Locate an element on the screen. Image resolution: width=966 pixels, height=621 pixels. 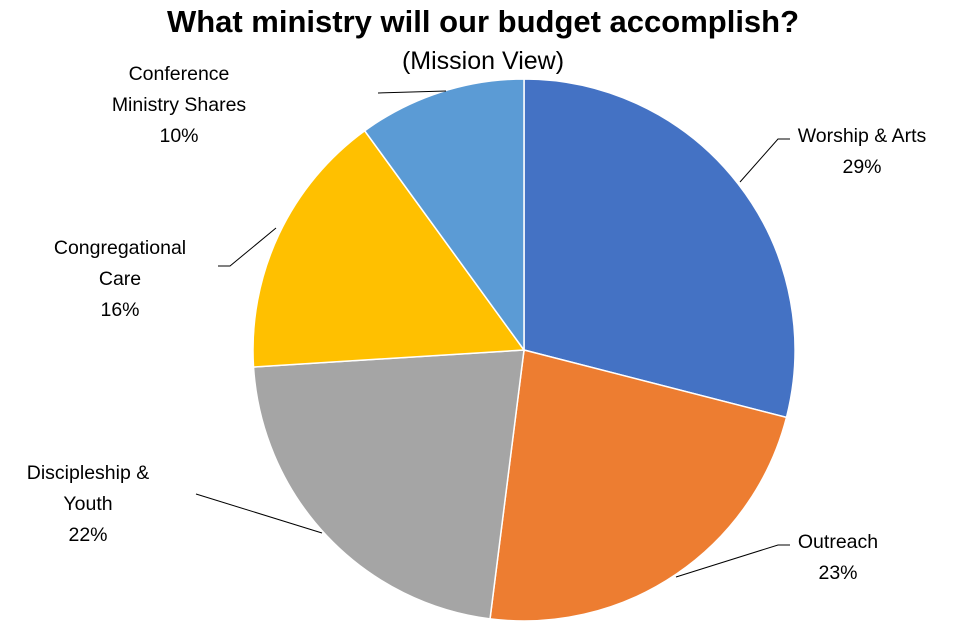
slice-name-label: Discipleship & is located at coordinates (88, 473).